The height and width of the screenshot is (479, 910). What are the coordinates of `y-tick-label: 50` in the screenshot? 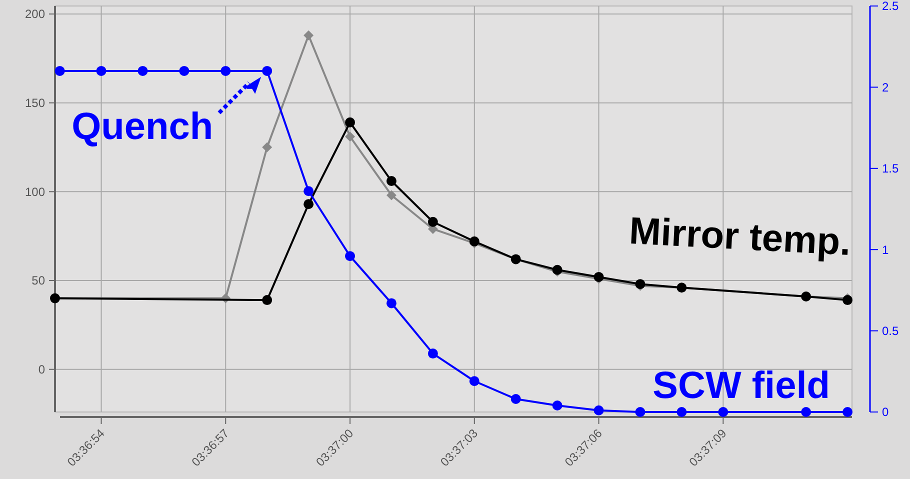 It's located at (39, 281).